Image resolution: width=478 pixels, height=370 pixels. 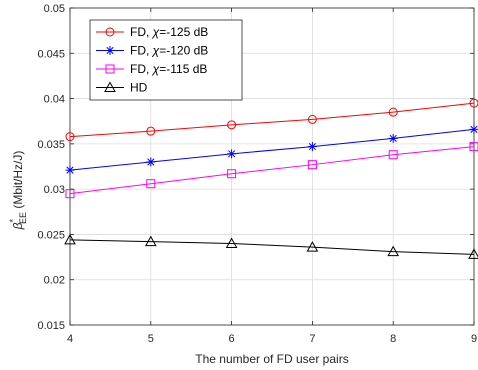 I want to click on y-tick-label: 0.015, so click(x=51, y=326).